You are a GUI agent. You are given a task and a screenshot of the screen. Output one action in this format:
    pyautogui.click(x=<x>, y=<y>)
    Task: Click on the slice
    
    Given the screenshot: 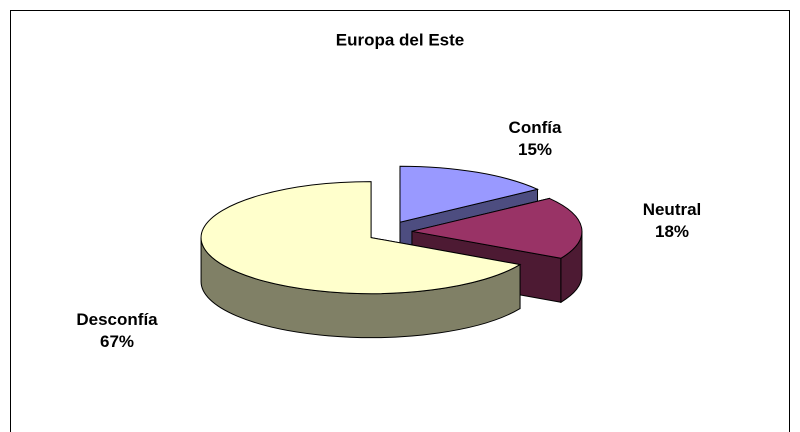 What is the action you would take?
    pyautogui.click(x=361, y=260)
    